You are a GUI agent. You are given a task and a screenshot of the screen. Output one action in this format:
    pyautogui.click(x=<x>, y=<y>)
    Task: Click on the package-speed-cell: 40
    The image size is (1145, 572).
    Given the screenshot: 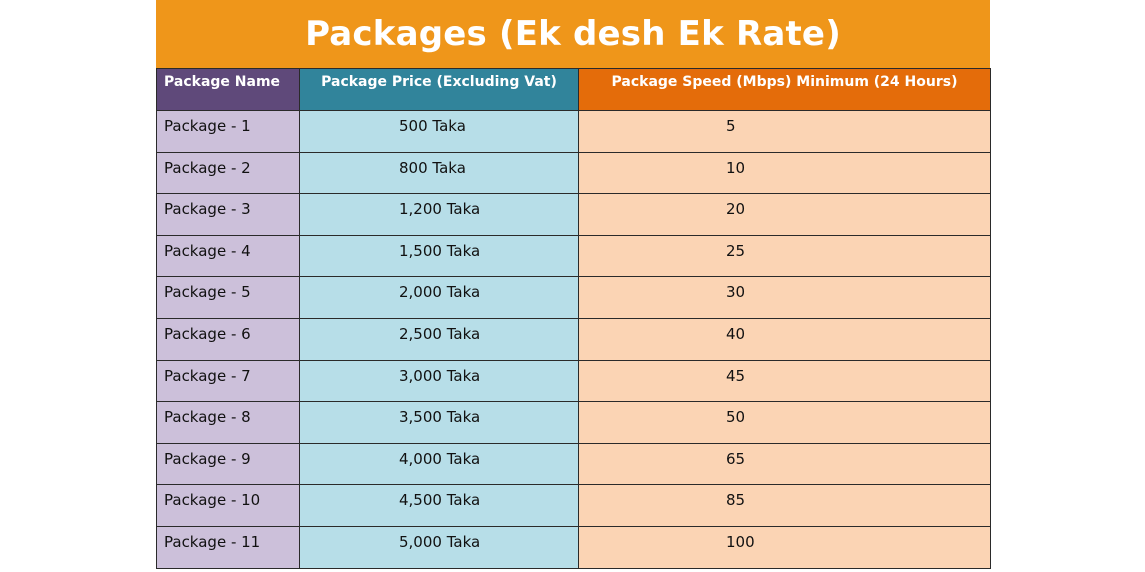 What is the action you would take?
    pyautogui.click(x=784, y=339)
    